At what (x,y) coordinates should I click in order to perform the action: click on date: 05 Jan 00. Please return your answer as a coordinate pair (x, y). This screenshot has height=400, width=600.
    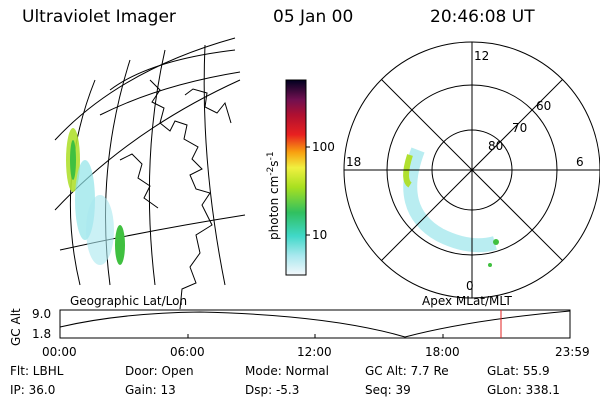
    Looking at the image, I should click on (313, 17).